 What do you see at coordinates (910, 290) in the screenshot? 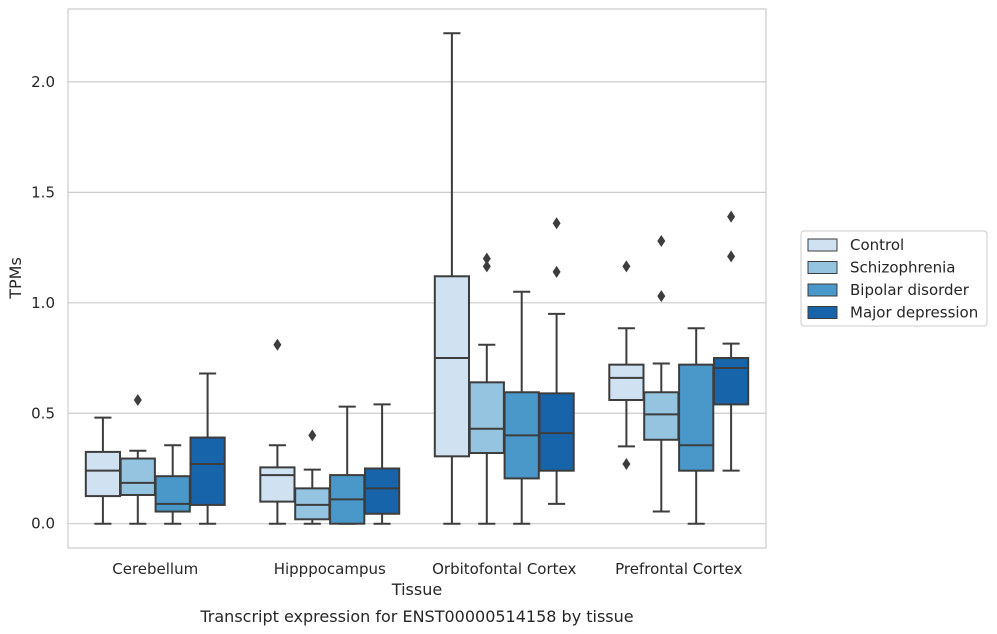
I see `legend-label: Bipolar disorder` at bounding box center [910, 290].